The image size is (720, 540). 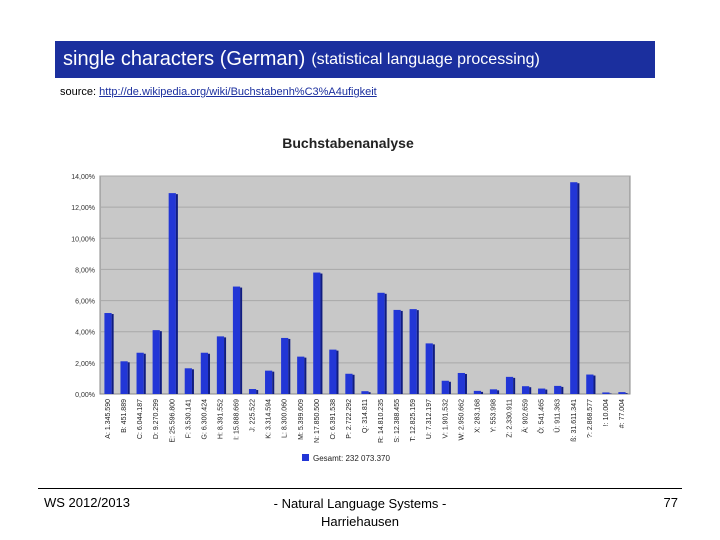 I want to click on x-tick-label: A: 1.345.590, so click(x=108, y=419).